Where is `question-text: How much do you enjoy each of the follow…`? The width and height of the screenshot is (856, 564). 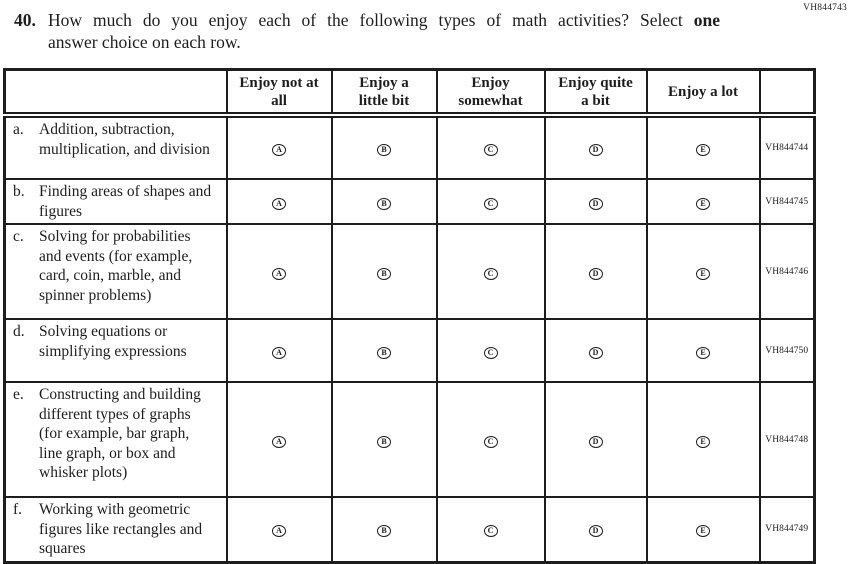
question-text: How much do you enjoy each of the follow… is located at coordinates (384, 31).